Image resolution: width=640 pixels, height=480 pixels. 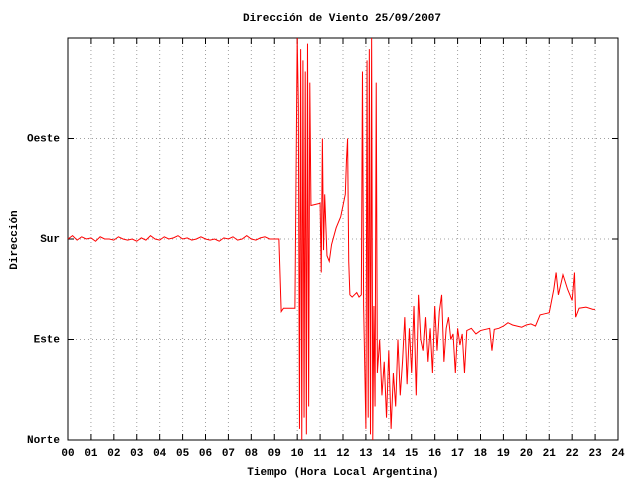 What do you see at coordinates (342, 473) in the screenshot?
I see `x-axis-label: Tiempo (Hora Local Argentina)` at bounding box center [342, 473].